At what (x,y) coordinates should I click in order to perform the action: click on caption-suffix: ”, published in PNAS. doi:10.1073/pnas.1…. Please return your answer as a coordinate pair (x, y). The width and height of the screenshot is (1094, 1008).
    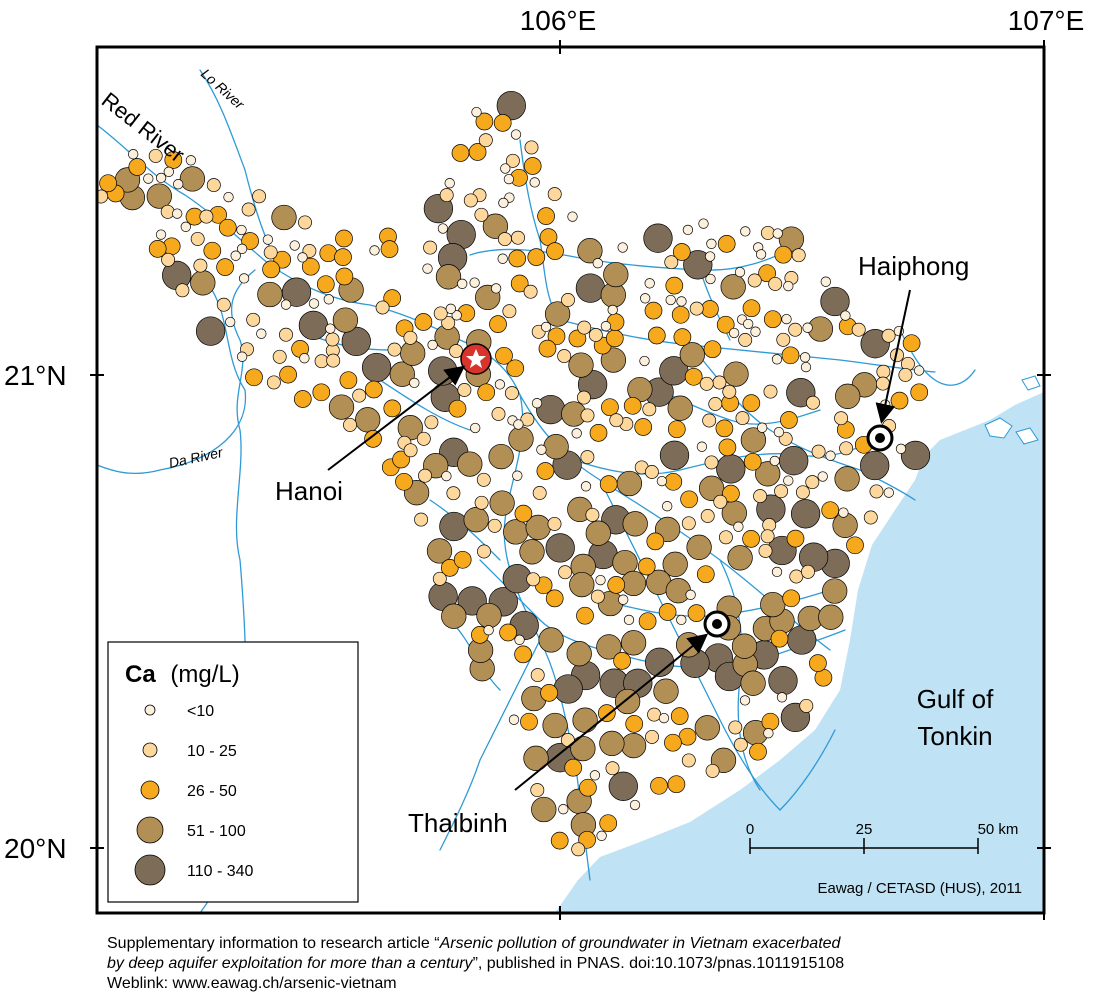
    Looking at the image, I should click on (658, 963).